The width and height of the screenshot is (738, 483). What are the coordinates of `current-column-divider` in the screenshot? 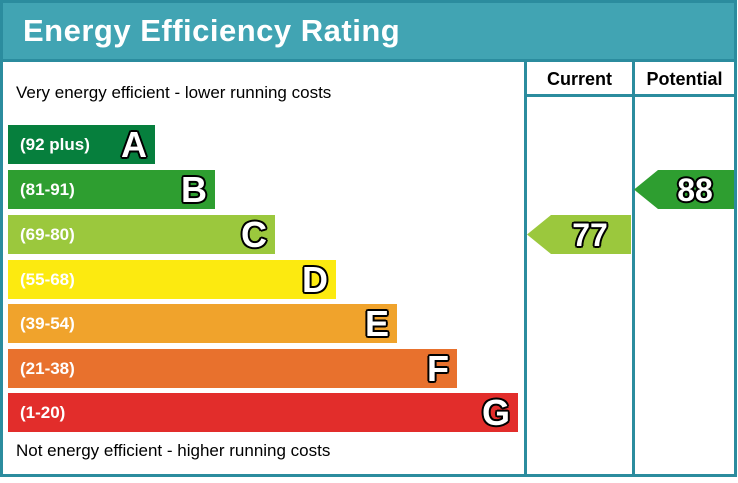 It's located at (525, 268).